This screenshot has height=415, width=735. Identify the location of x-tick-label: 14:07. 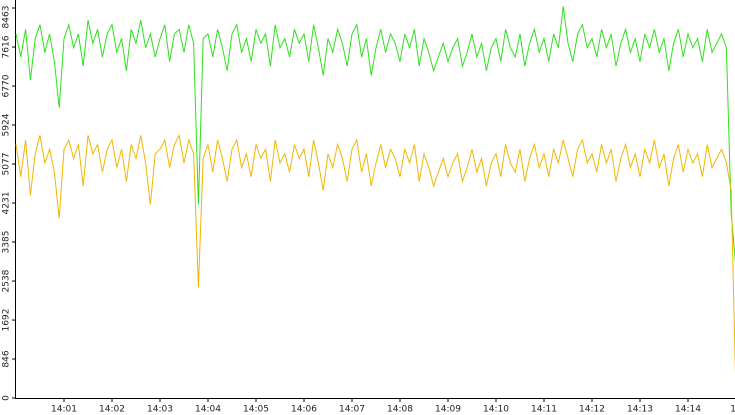
(352, 410).